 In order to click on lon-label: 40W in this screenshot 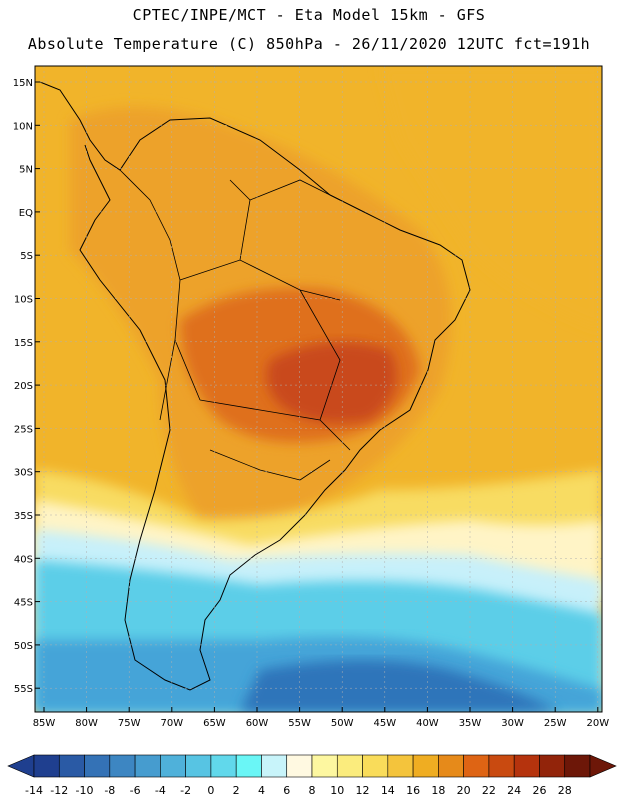, I will do `click(427, 723)`.